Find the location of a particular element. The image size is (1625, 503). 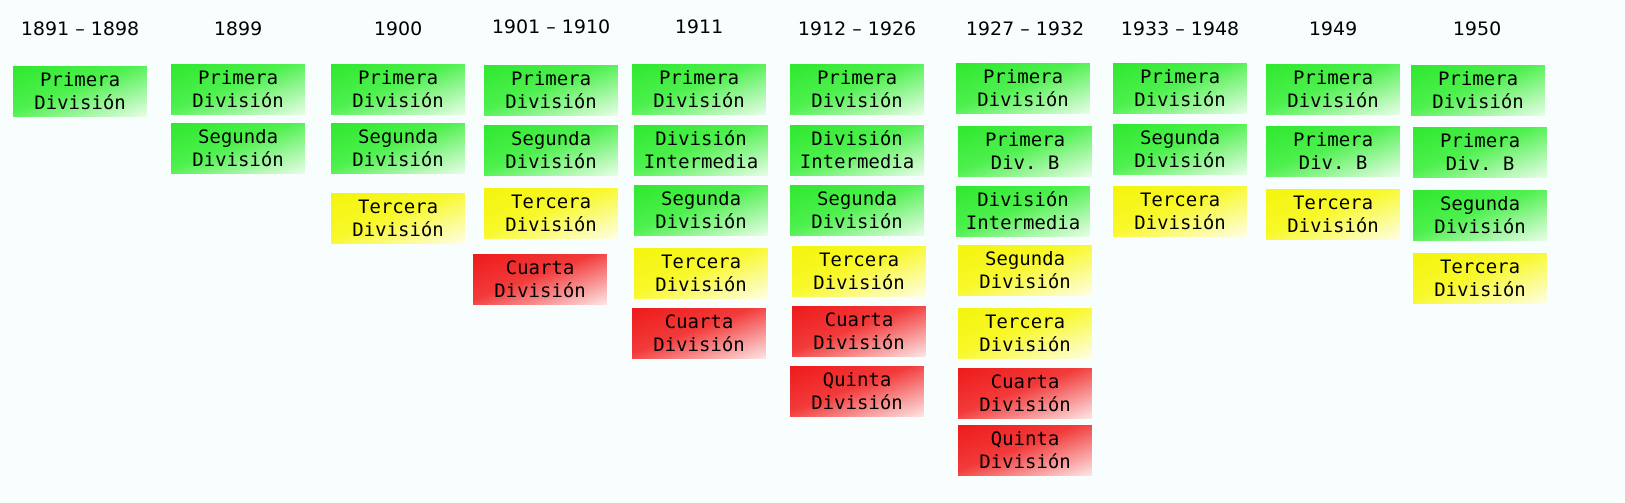

period-column: 1899 Primera División Segunda División is located at coordinates (238, 251).